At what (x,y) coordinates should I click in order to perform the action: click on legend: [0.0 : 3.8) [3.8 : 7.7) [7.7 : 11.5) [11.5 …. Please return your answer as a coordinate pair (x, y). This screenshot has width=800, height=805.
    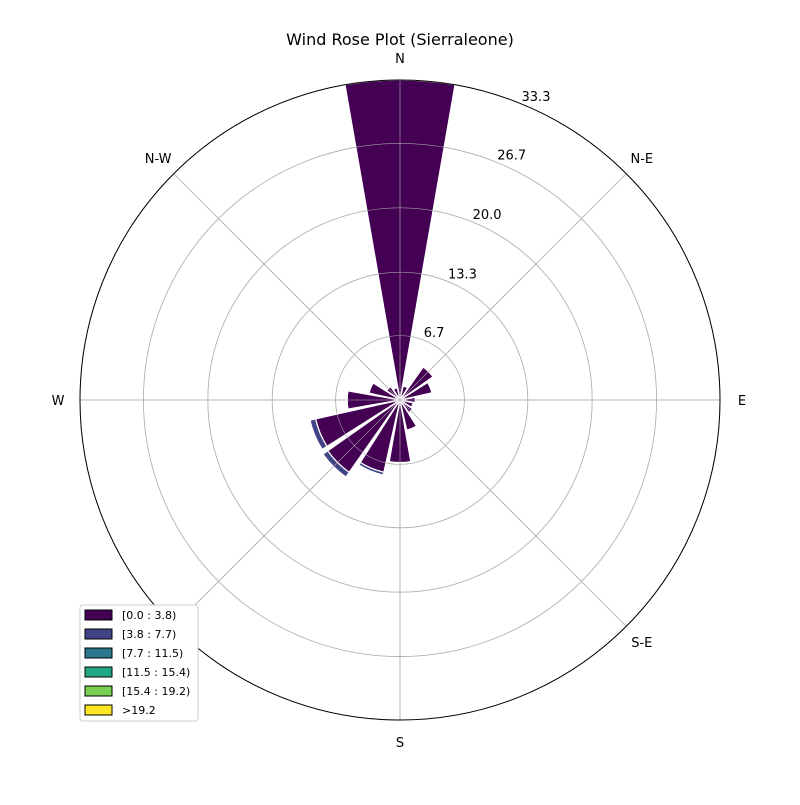
    Looking at the image, I should click on (139, 663).